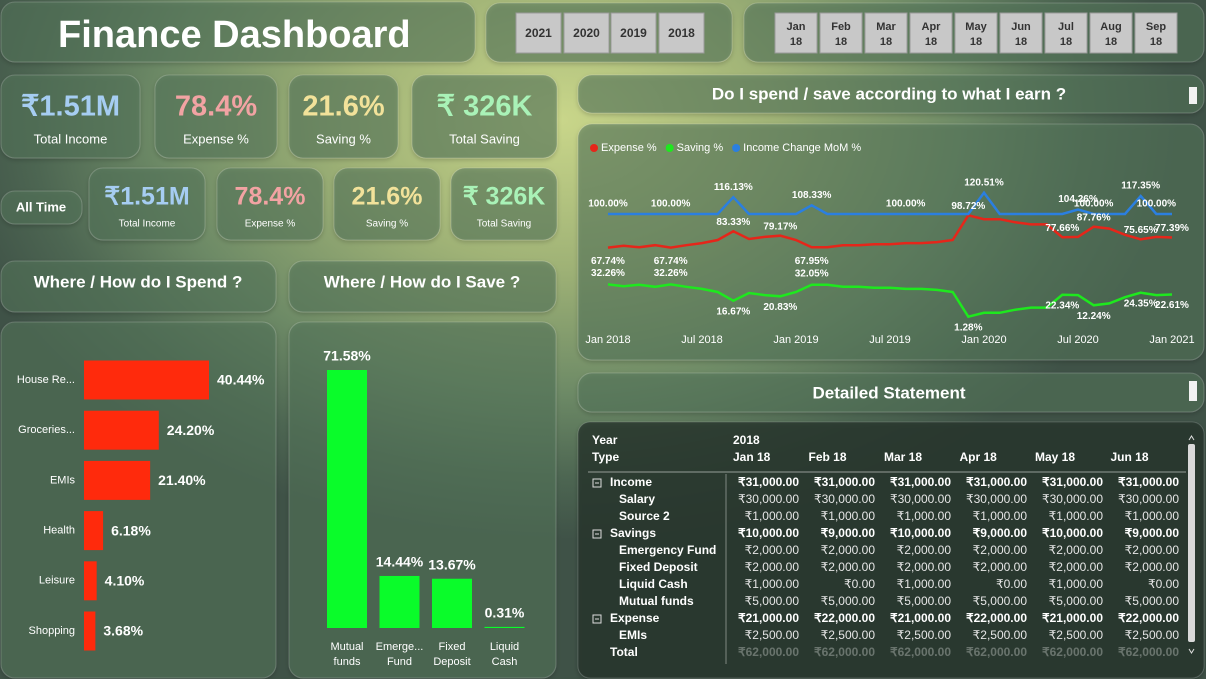 The width and height of the screenshot is (1206, 679). What do you see at coordinates (1021, 27) in the screenshot?
I see `month-button-label: Jun` at bounding box center [1021, 27].